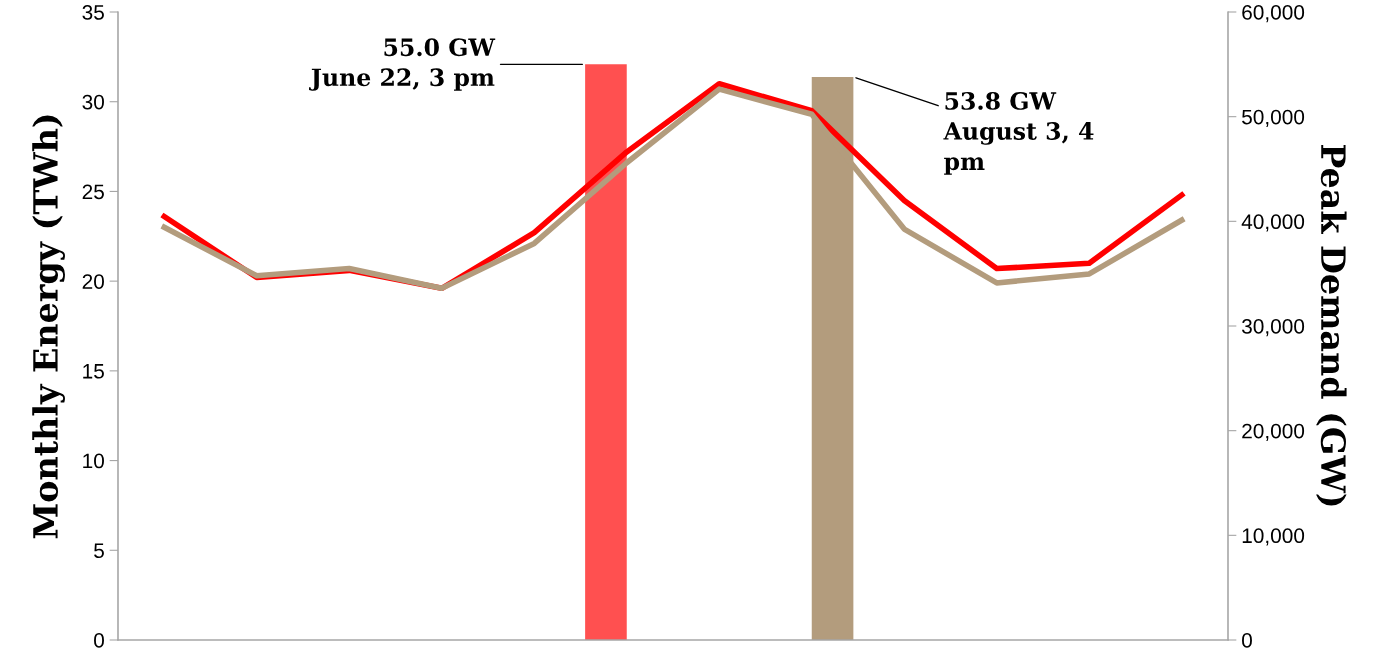  Describe the element at coordinates (1273, 328) in the screenshot. I see `y2-tick-label: 30,000` at that location.